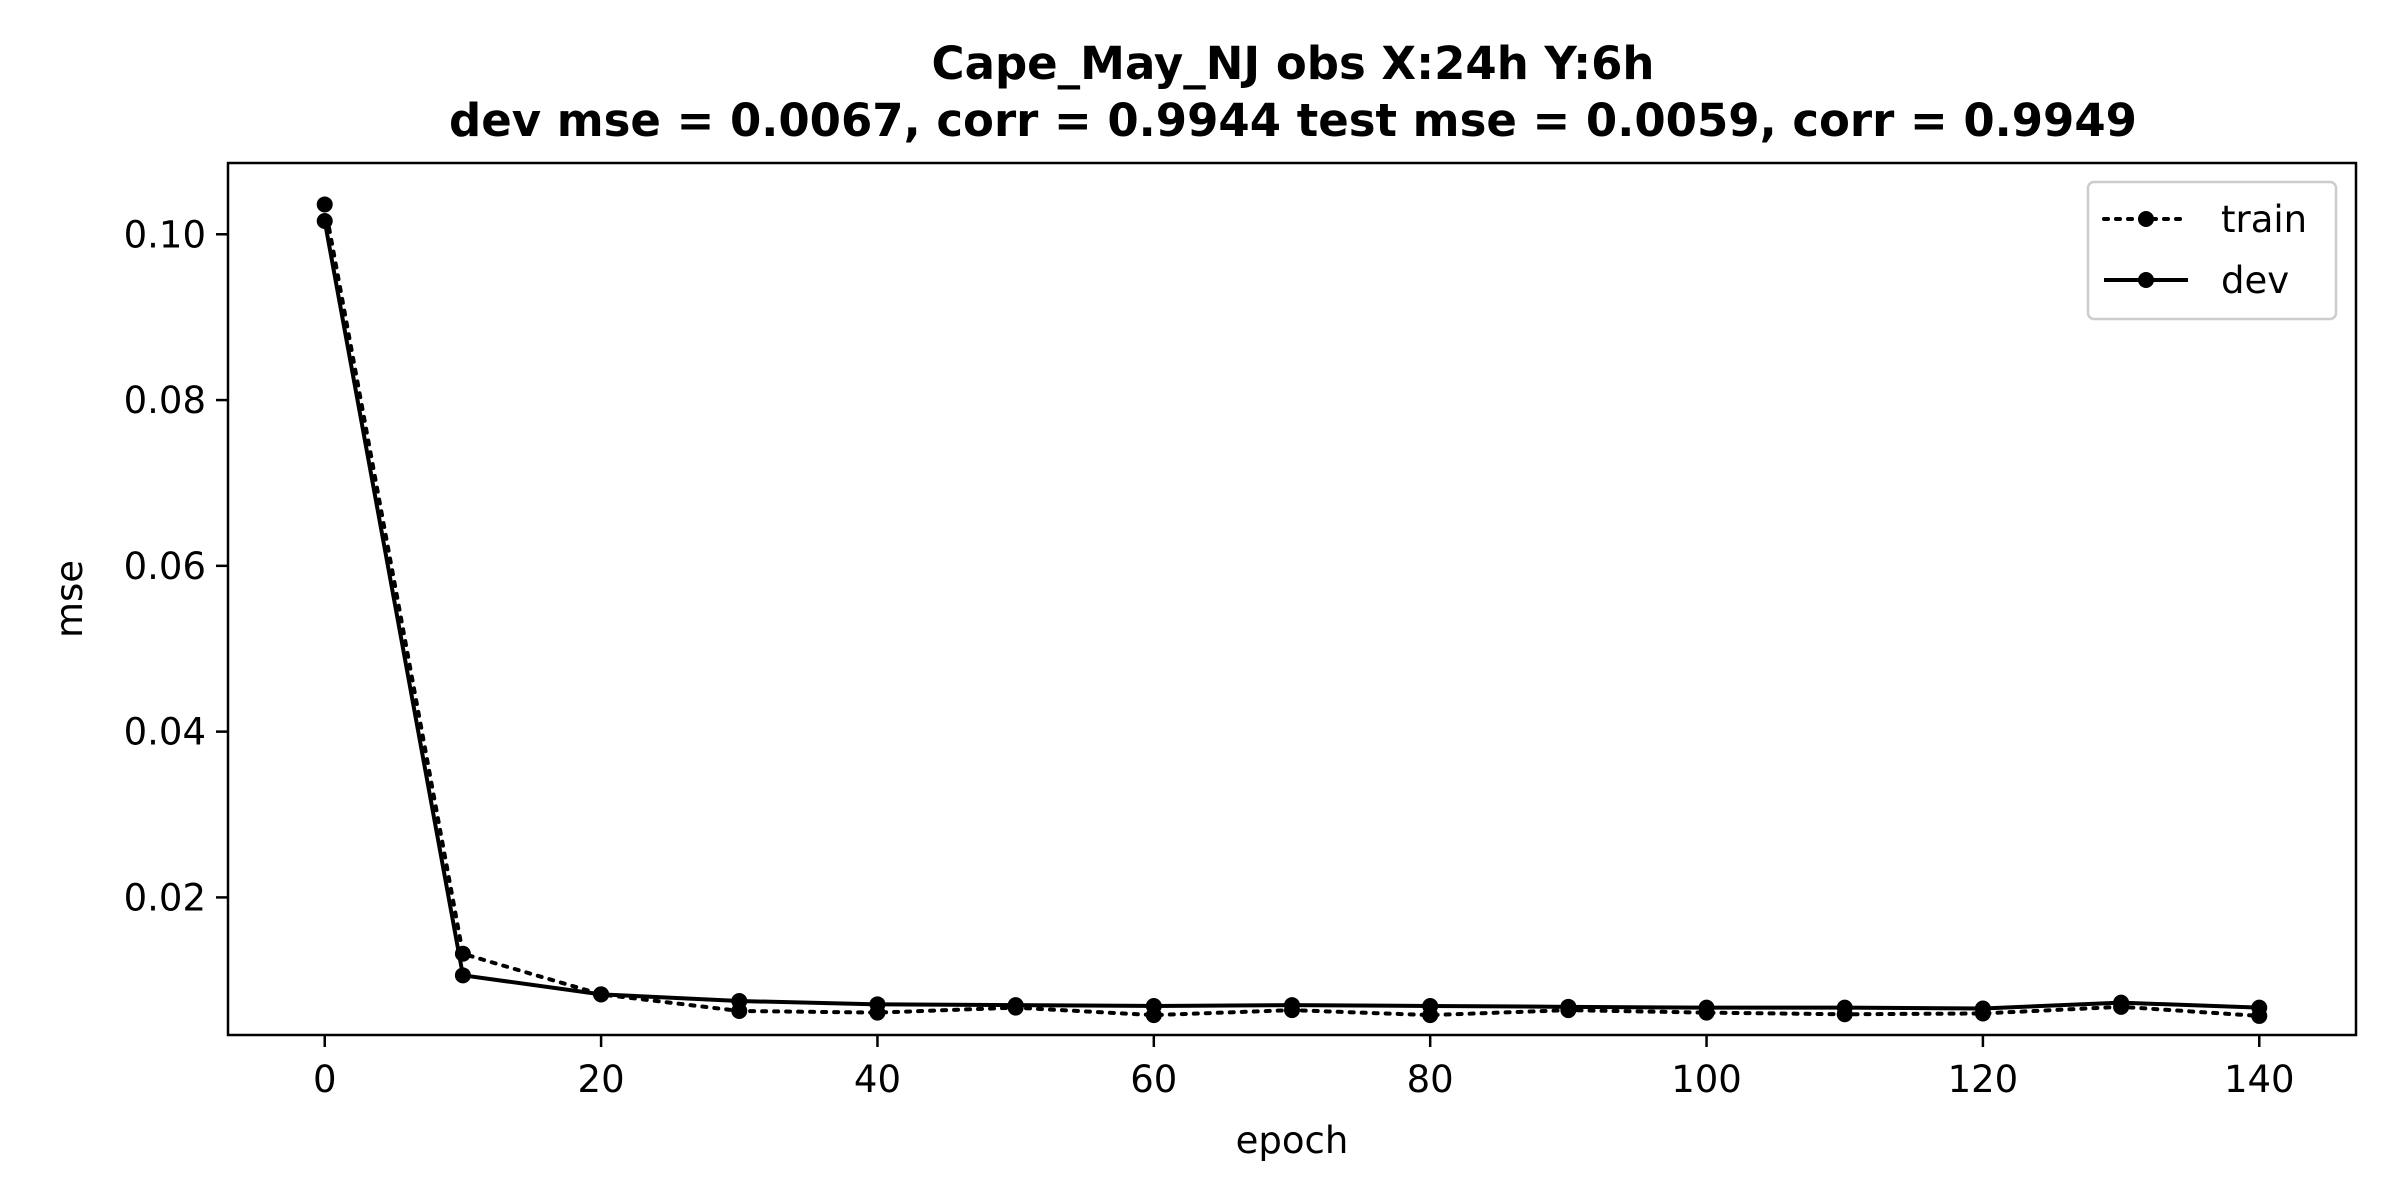  I want to click on y-tick-label: 0.08, so click(165, 400).